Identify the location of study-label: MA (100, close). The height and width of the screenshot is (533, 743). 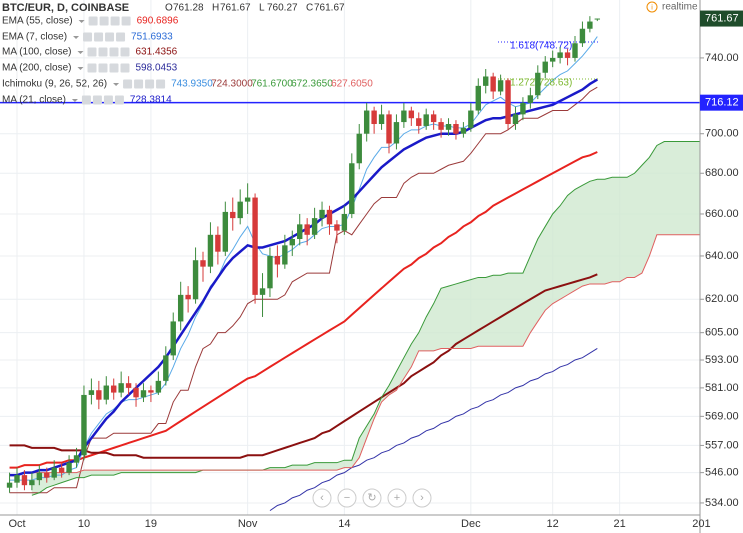
(36, 52).